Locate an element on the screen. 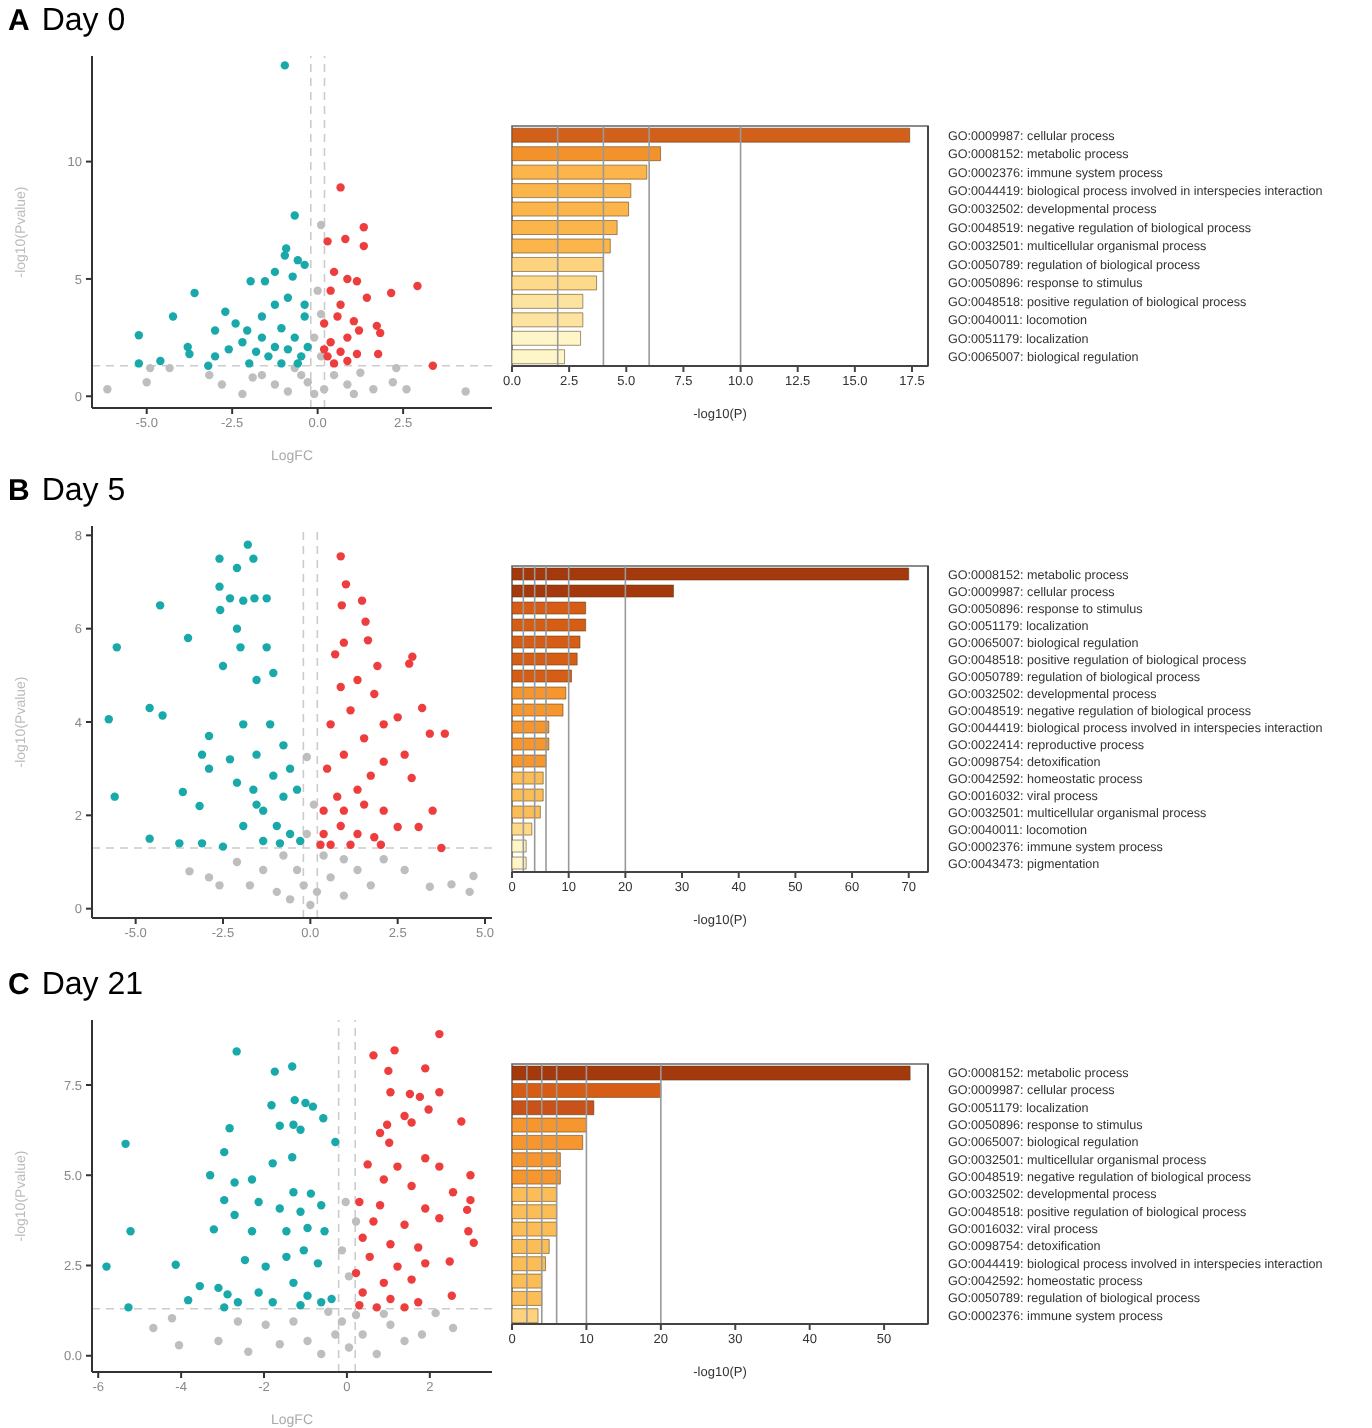 The image size is (1372, 1428). text: A is located at coordinates (19, 21).